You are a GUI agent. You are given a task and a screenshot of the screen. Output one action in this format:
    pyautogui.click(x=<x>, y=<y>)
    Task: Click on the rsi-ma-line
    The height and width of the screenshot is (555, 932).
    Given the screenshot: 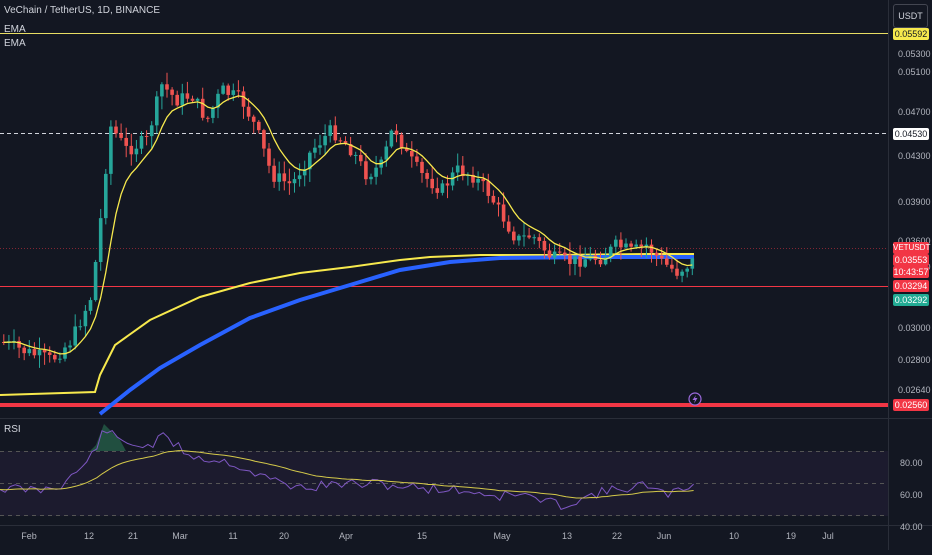 What is the action you would take?
    pyautogui.click(x=347, y=474)
    